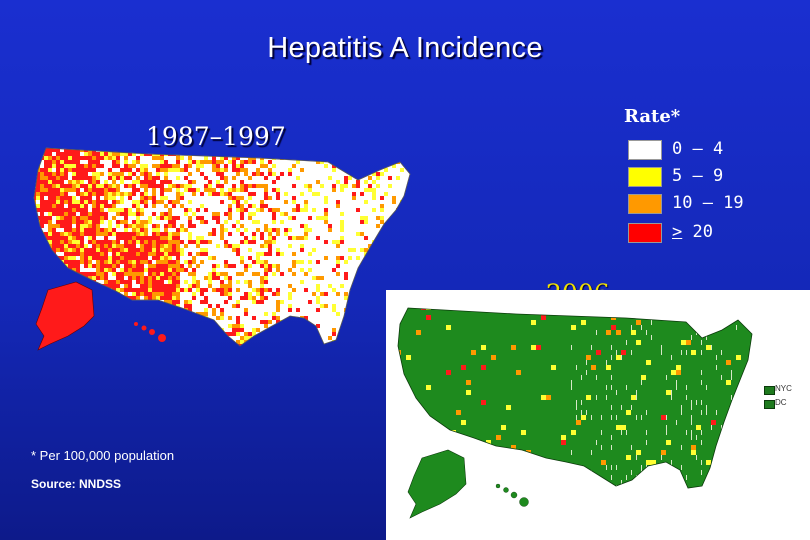 This screenshot has height=540, width=810. What do you see at coordinates (150, 332) in the screenshot?
I see `hawaii-shape-1987` at bounding box center [150, 332].